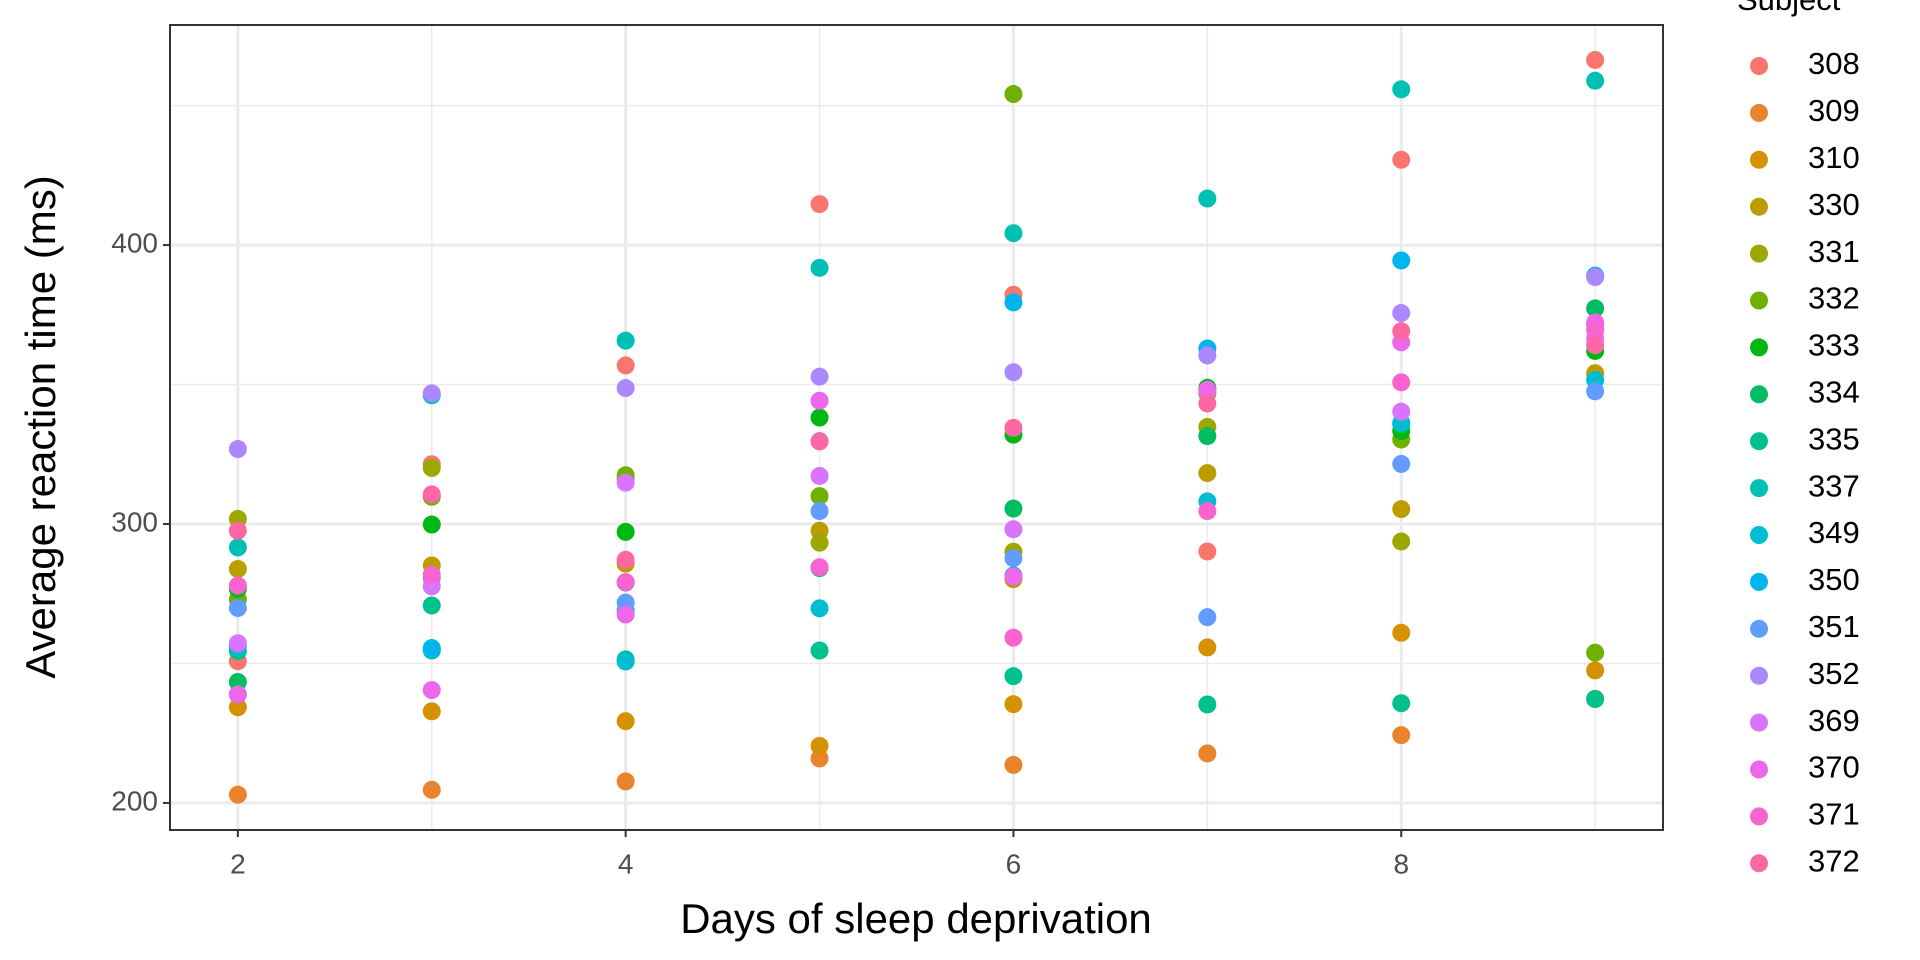  I want to click on legend-label: 371, so click(1834, 814).